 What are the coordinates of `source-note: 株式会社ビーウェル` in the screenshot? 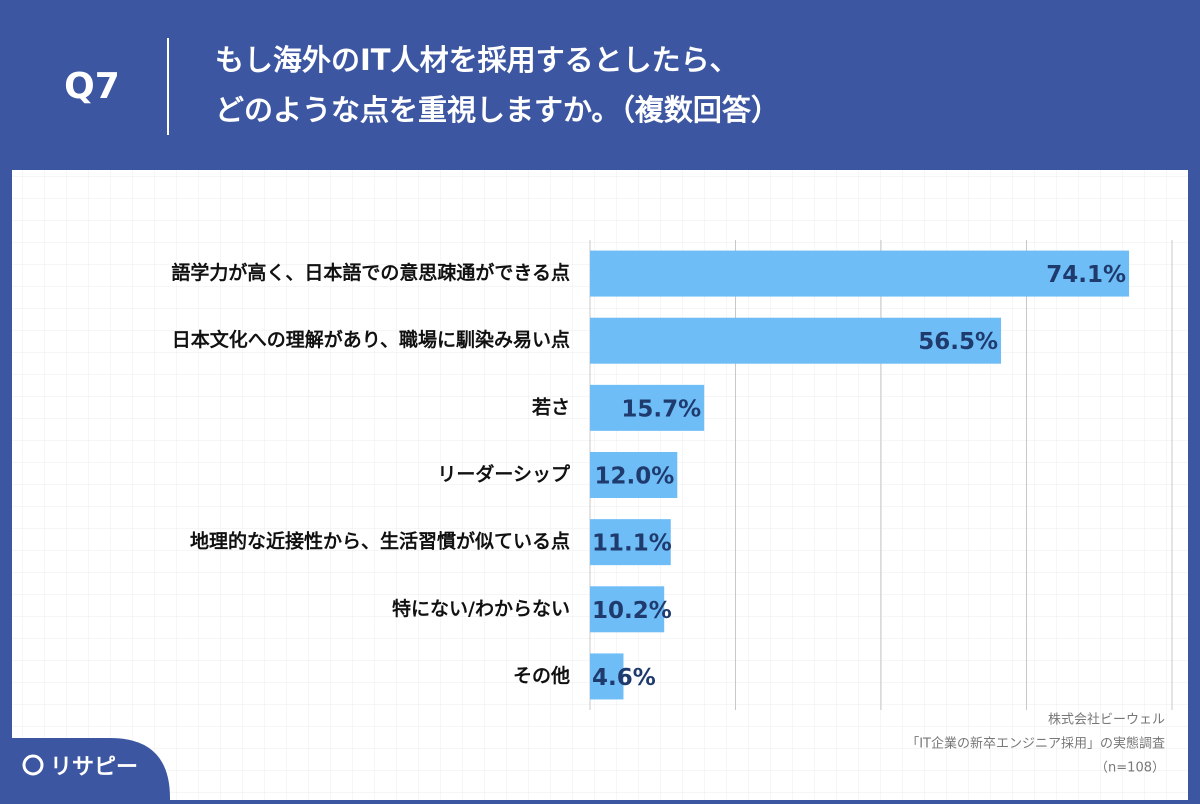 It's located at (1106, 720).